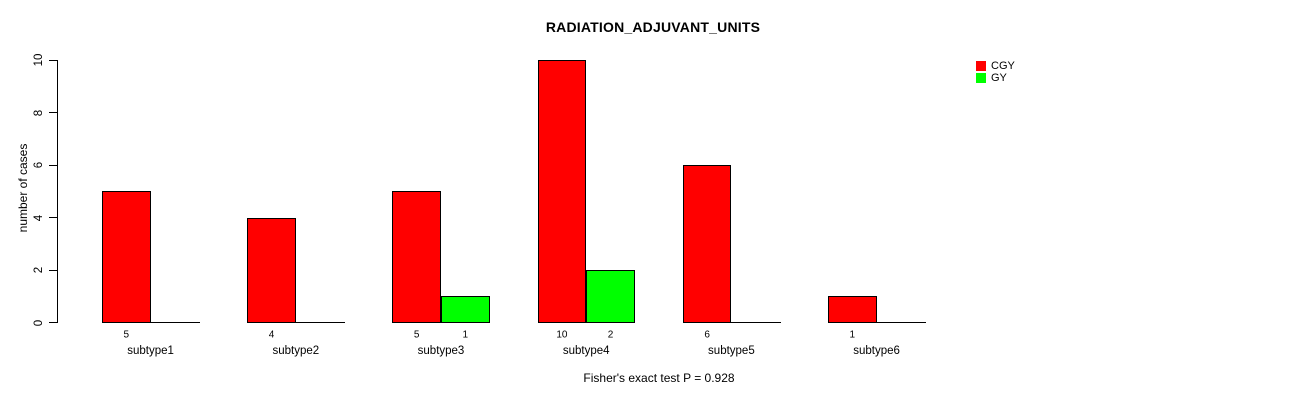 Image resolution: width=1290 pixels, height=400 pixels. I want to click on y-tick-label: 2, so click(39, 270).